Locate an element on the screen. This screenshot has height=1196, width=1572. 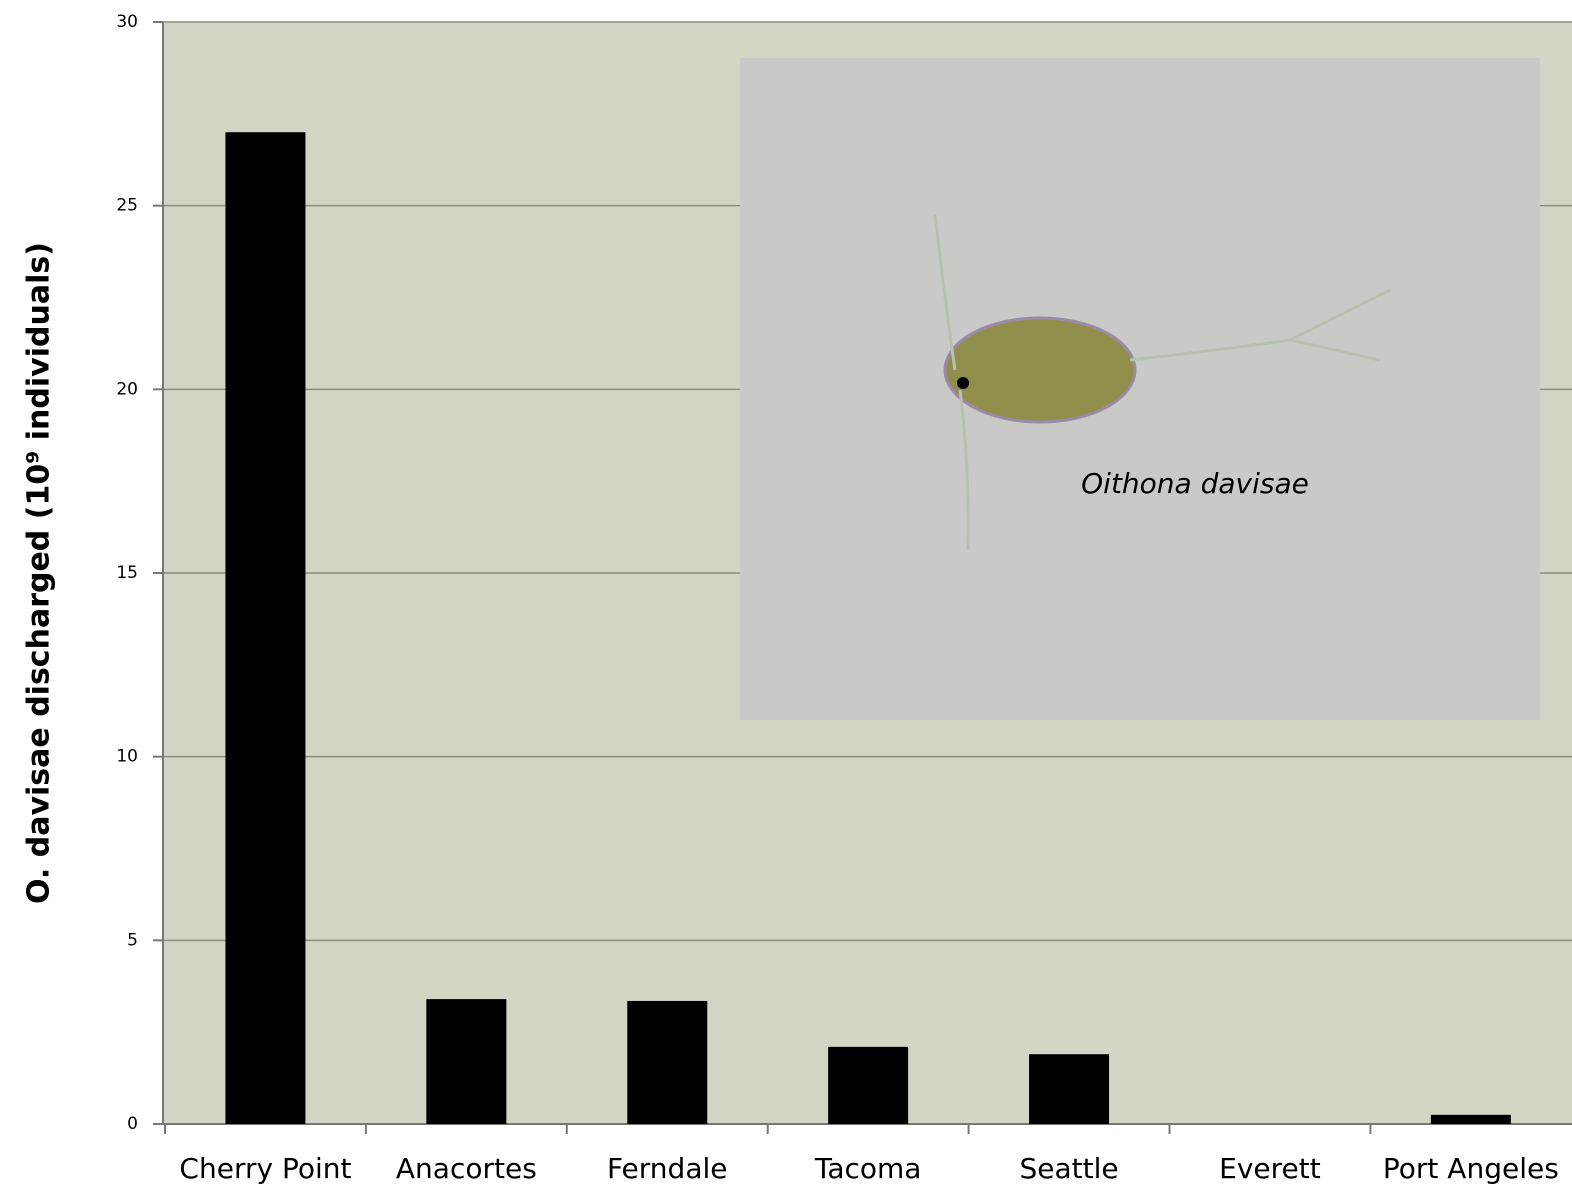
copepod-eye is located at coordinates (963, 383).